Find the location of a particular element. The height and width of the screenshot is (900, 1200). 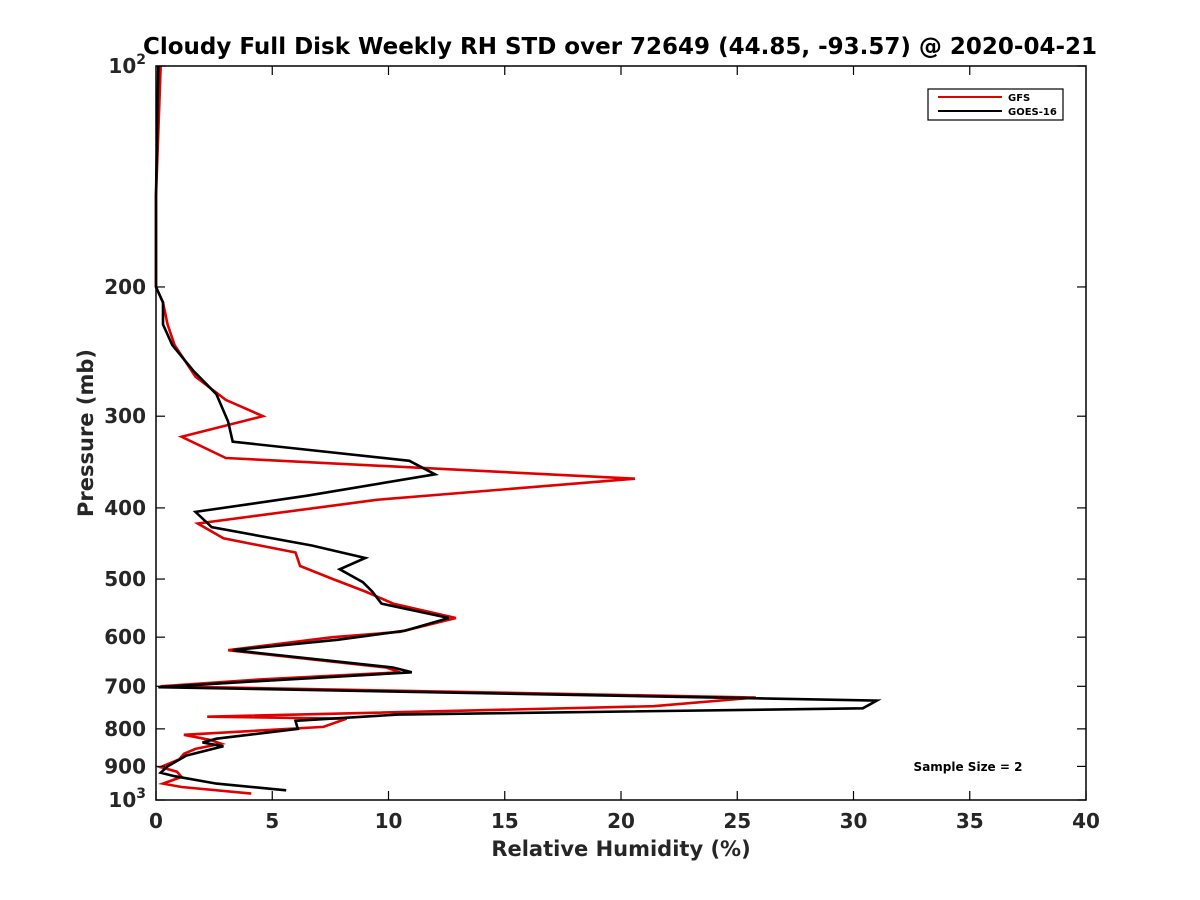

legend-label-goes16: GOES-16 is located at coordinates (1032, 112).